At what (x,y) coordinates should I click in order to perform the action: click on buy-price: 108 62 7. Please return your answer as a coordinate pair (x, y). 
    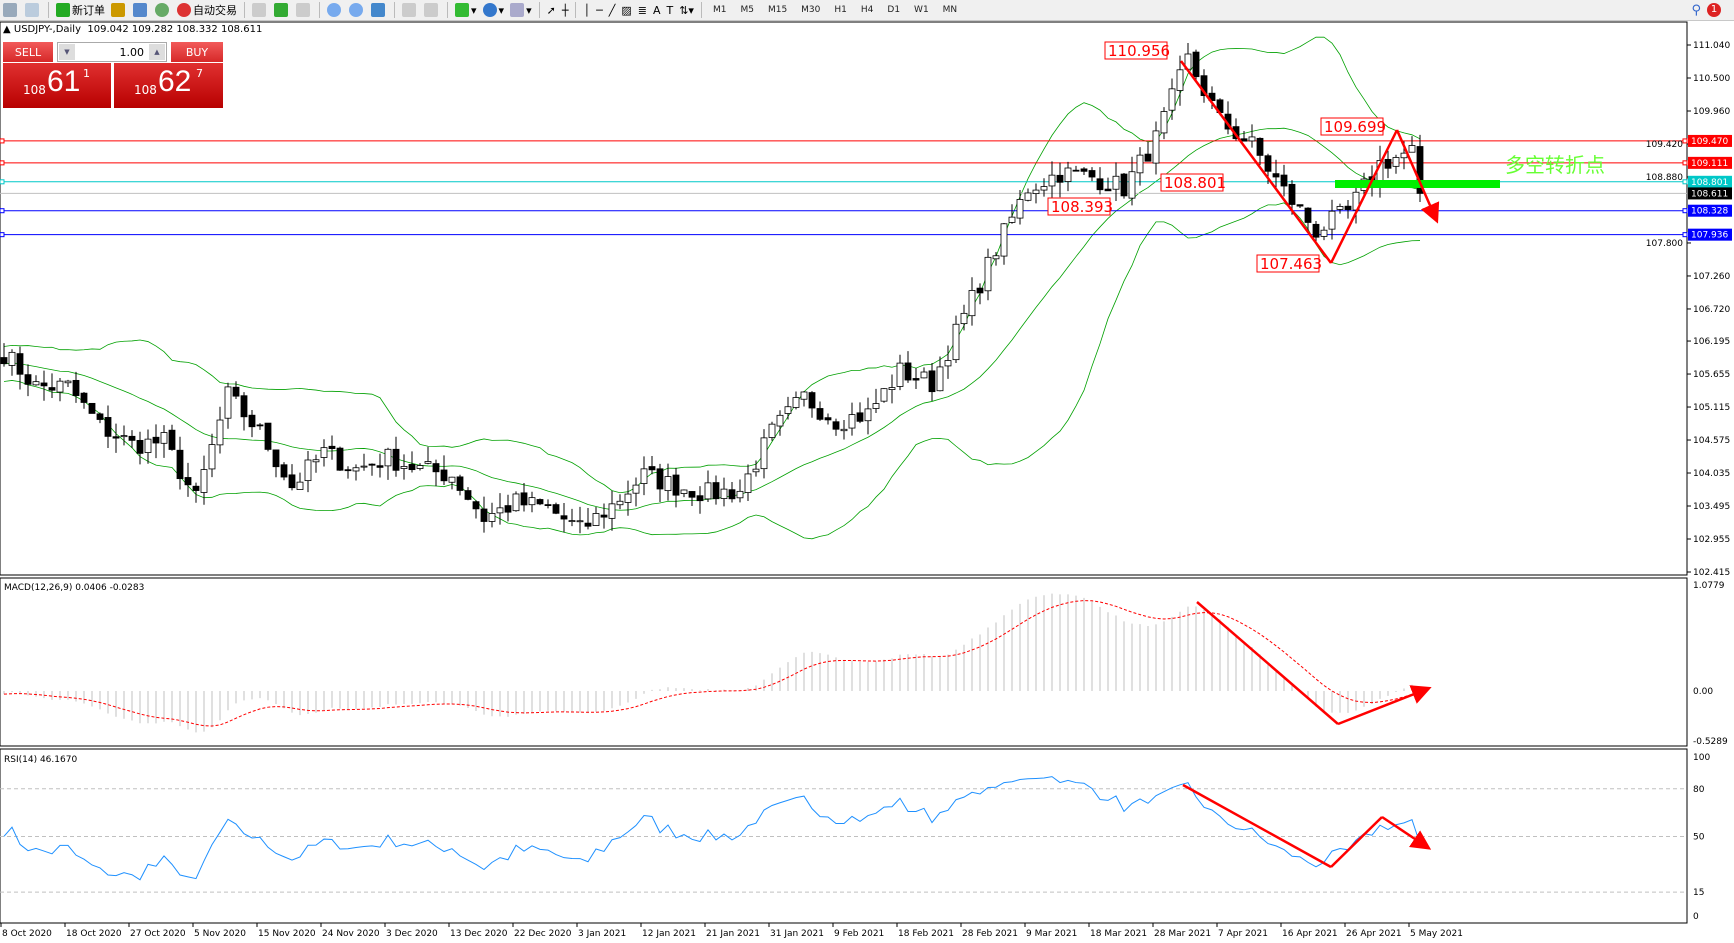
    Looking at the image, I should click on (168, 85).